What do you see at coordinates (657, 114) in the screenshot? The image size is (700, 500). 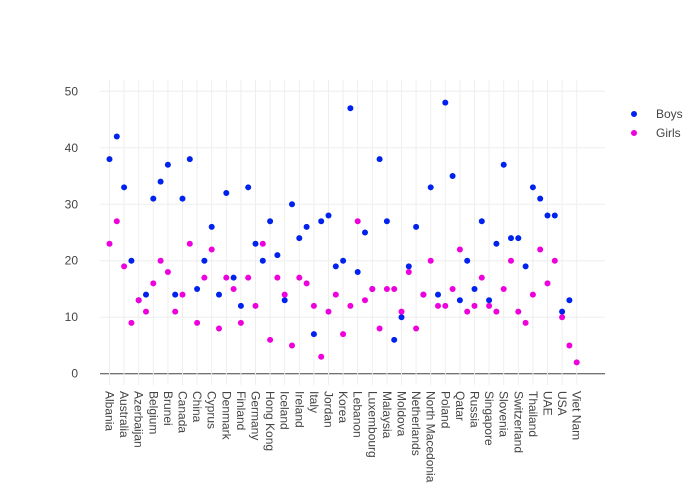 I see `legend-item-boys: Boys` at bounding box center [657, 114].